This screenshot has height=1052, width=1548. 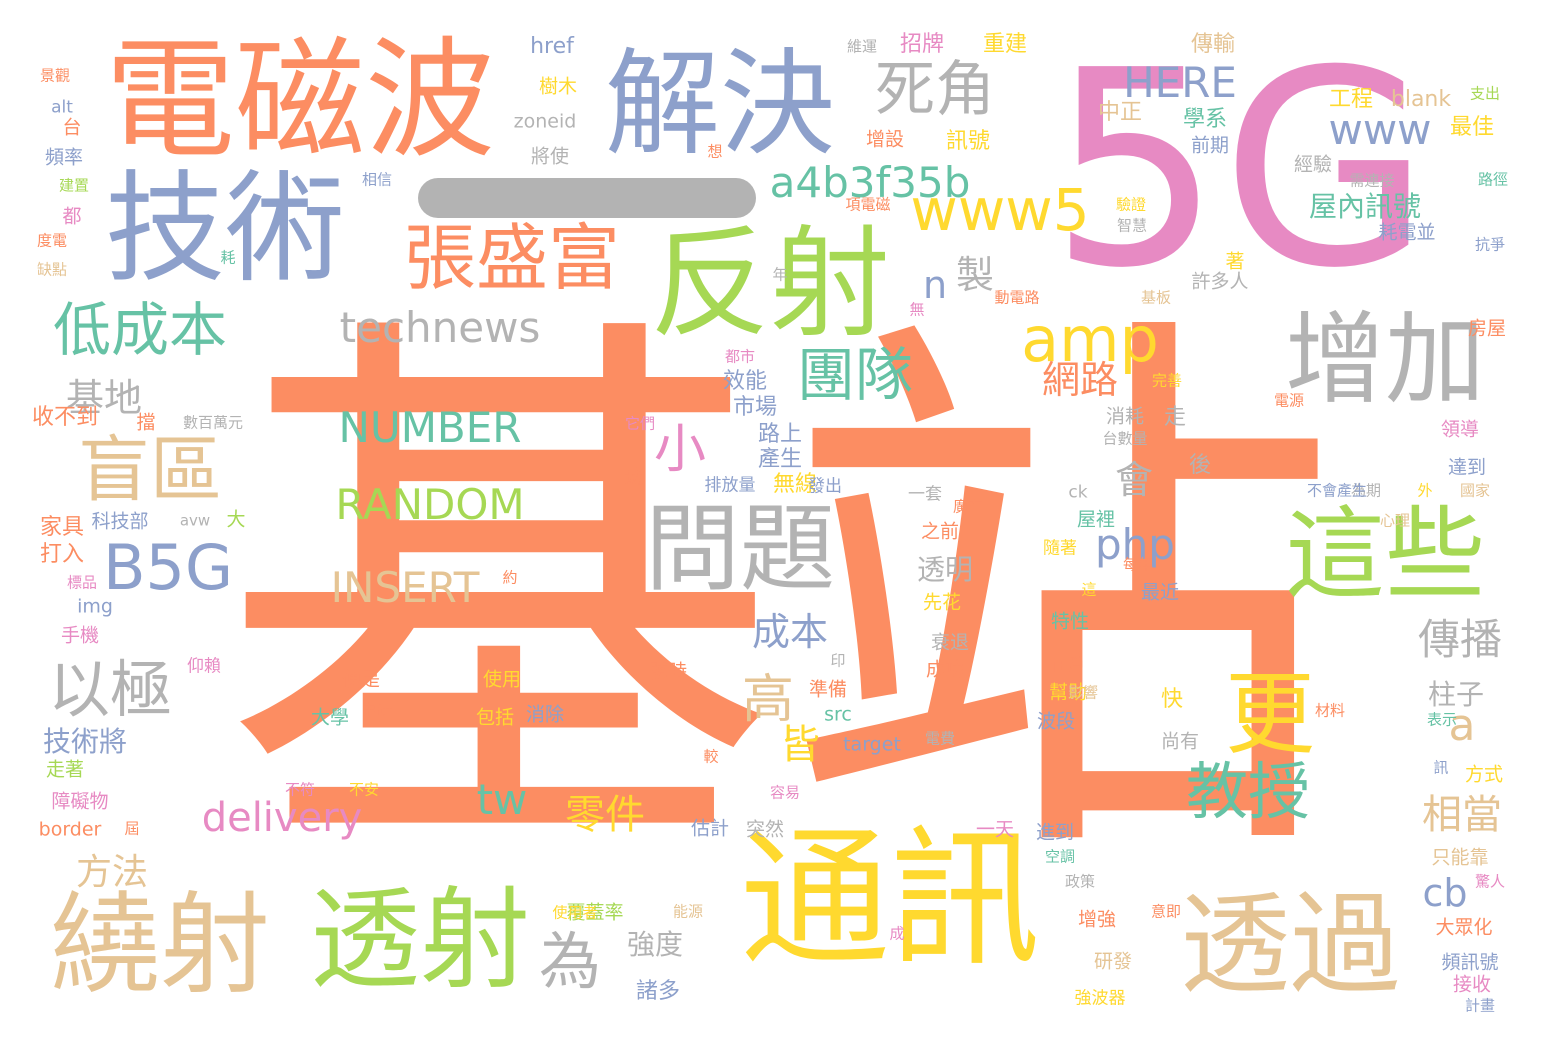 I want to click on cloud-word: 完善, so click(x=1167, y=380).